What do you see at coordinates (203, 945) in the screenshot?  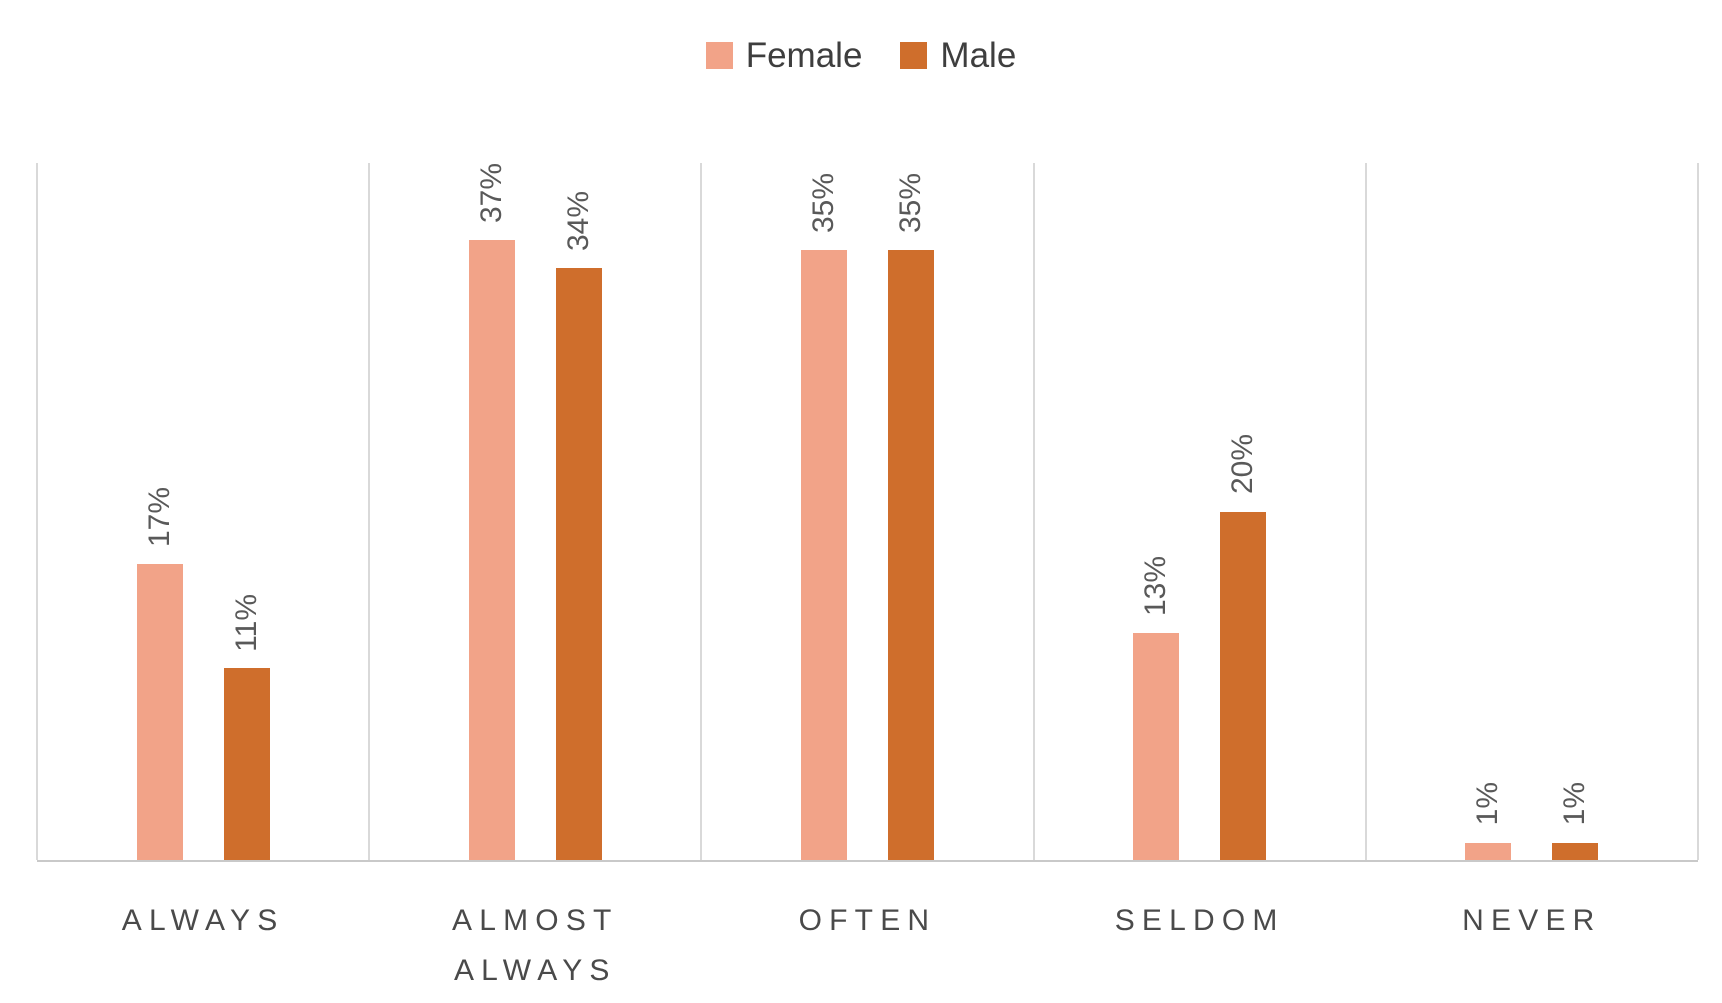 I see `x-axis-cell-always: ALWAYS` at bounding box center [203, 945].